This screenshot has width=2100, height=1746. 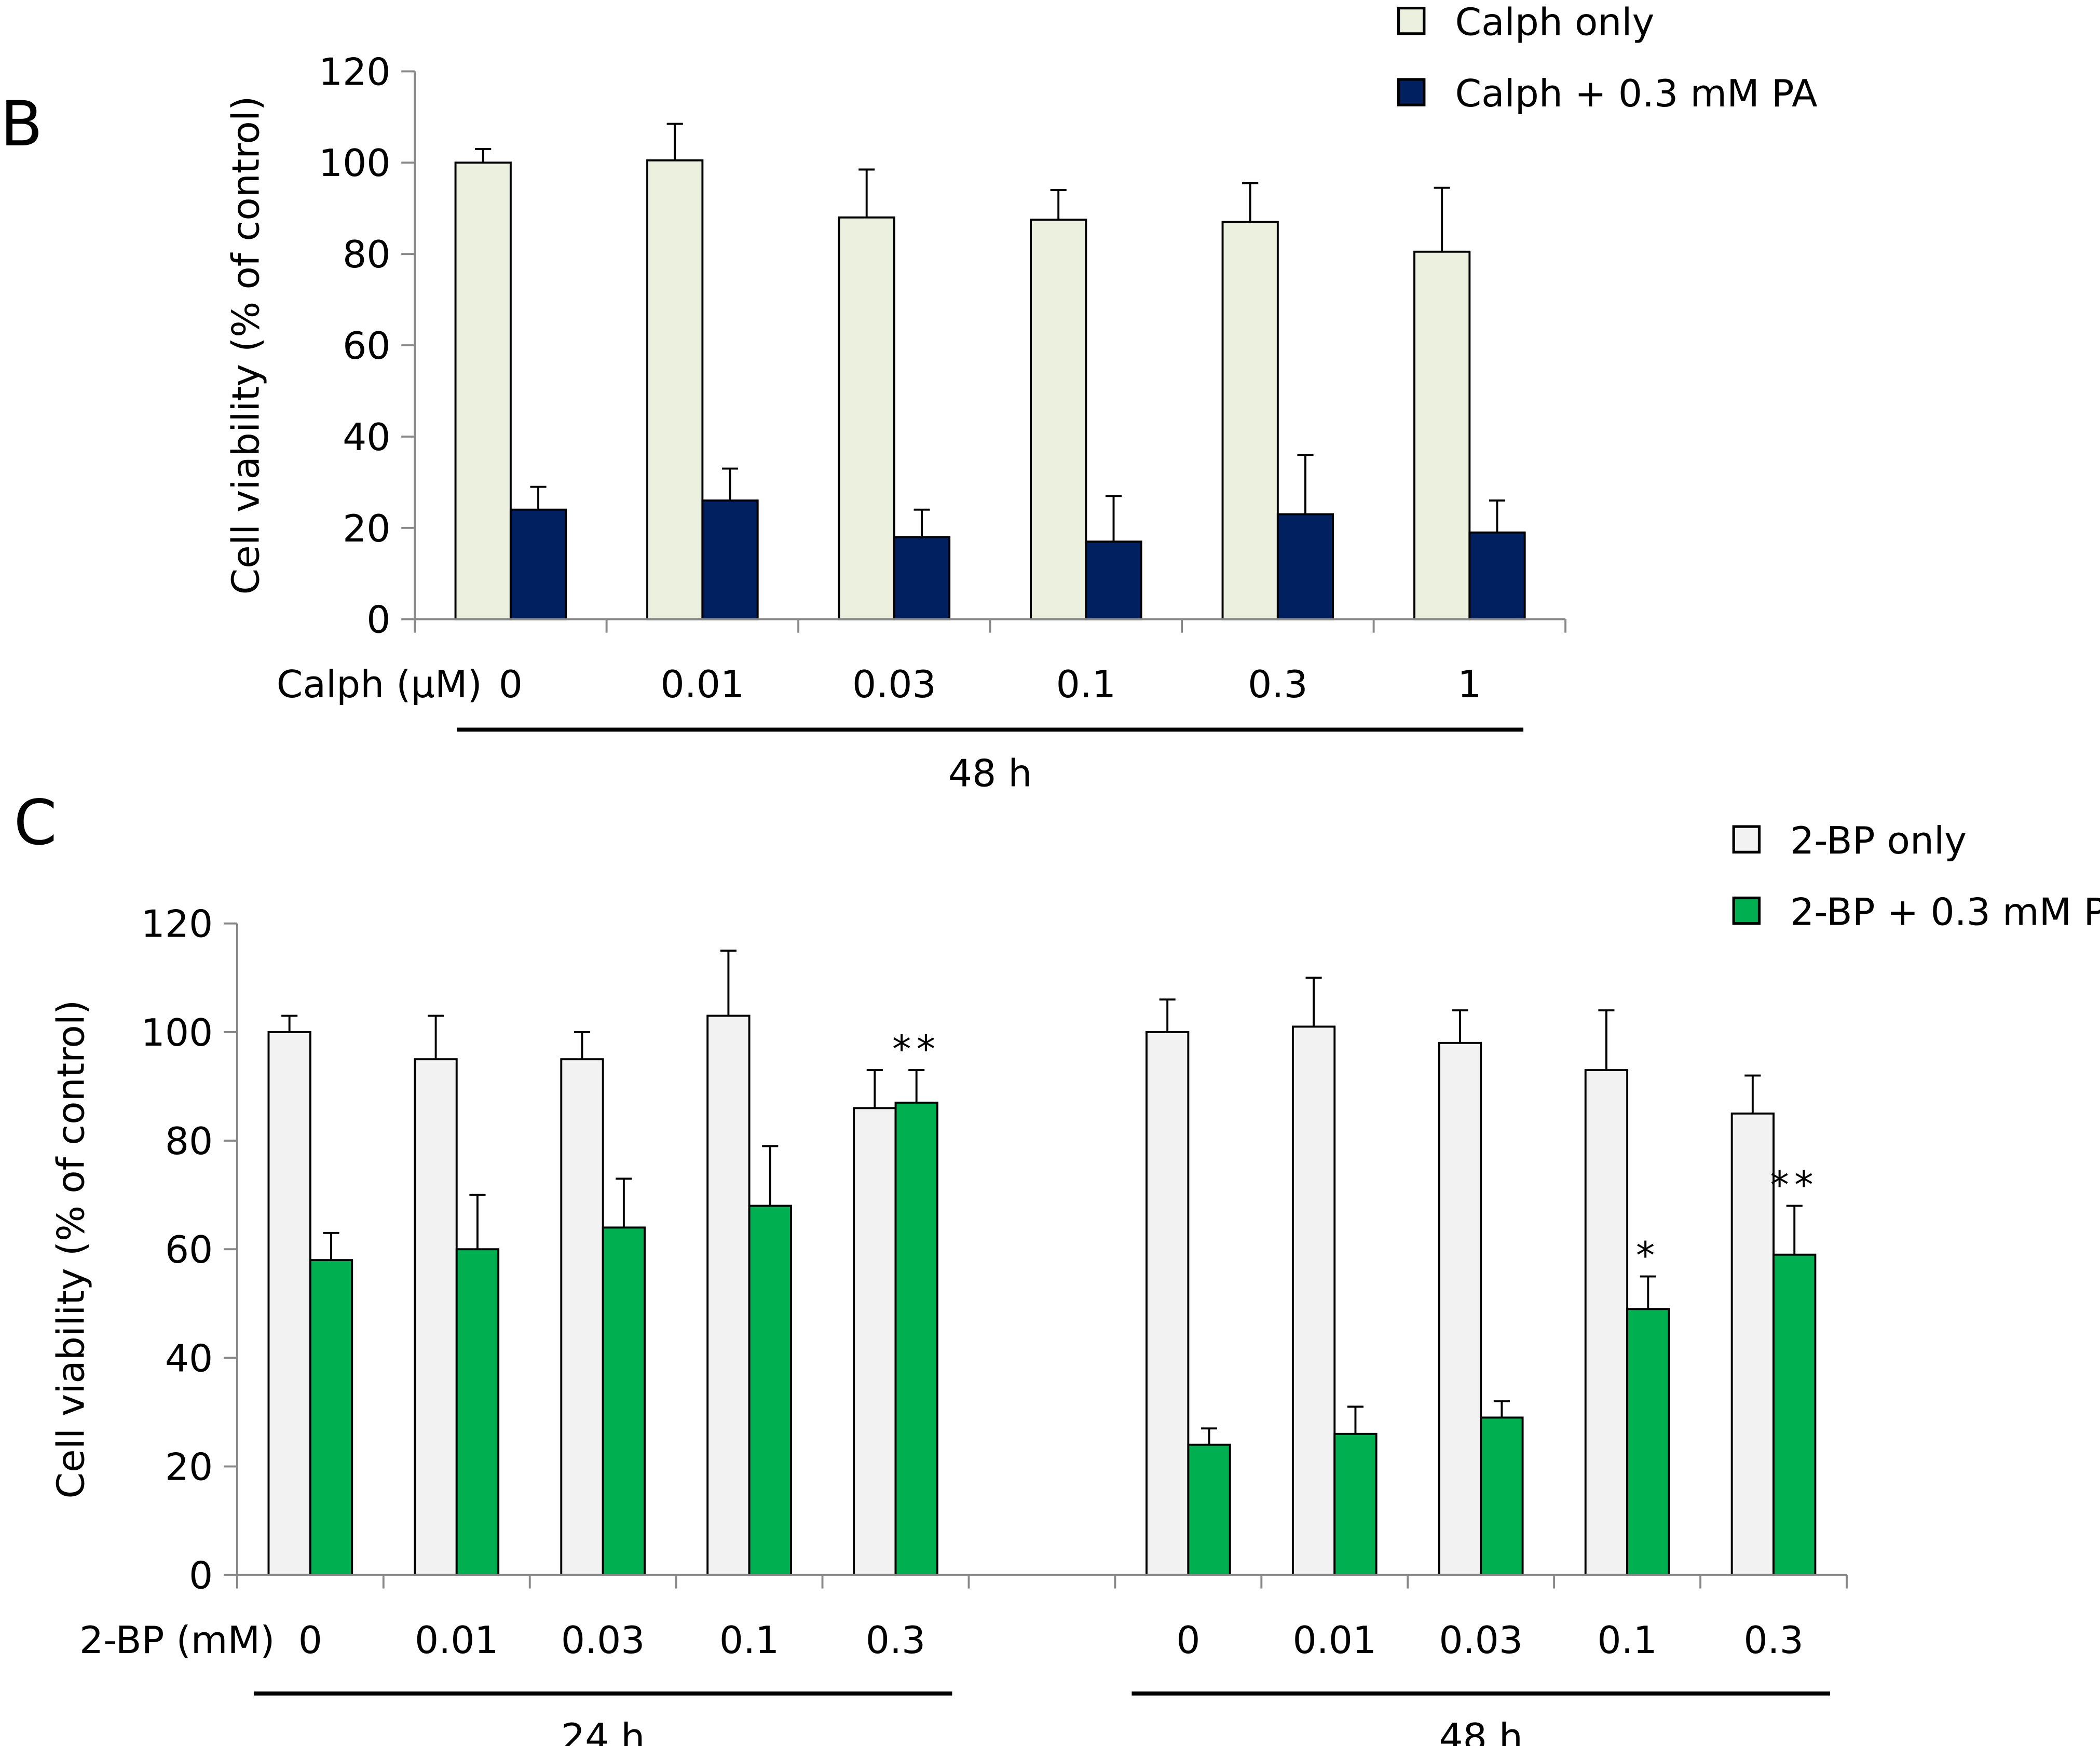 What do you see at coordinates (177, 1640) in the screenshot?
I see `x-axis-label: 2-BP (mM)` at bounding box center [177, 1640].